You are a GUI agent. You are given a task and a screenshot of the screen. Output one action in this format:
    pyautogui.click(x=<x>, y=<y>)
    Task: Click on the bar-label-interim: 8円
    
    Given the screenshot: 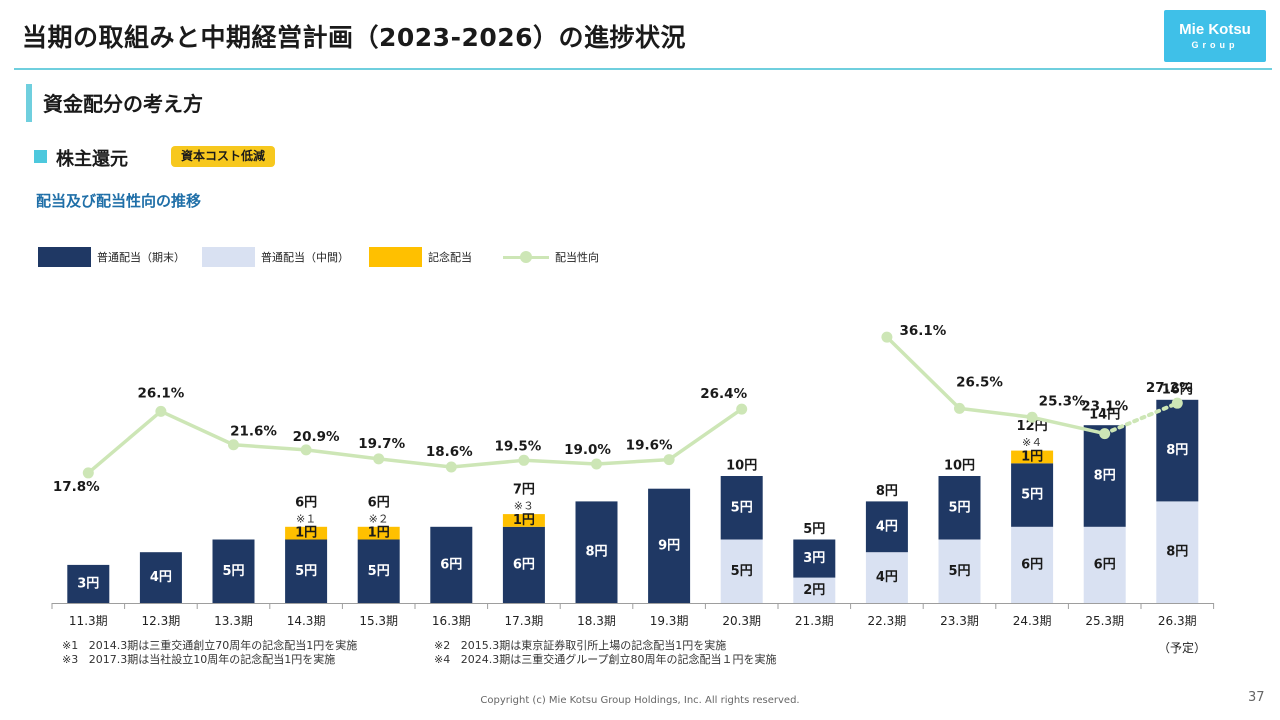 What is the action you would take?
    pyautogui.click(x=1177, y=552)
    